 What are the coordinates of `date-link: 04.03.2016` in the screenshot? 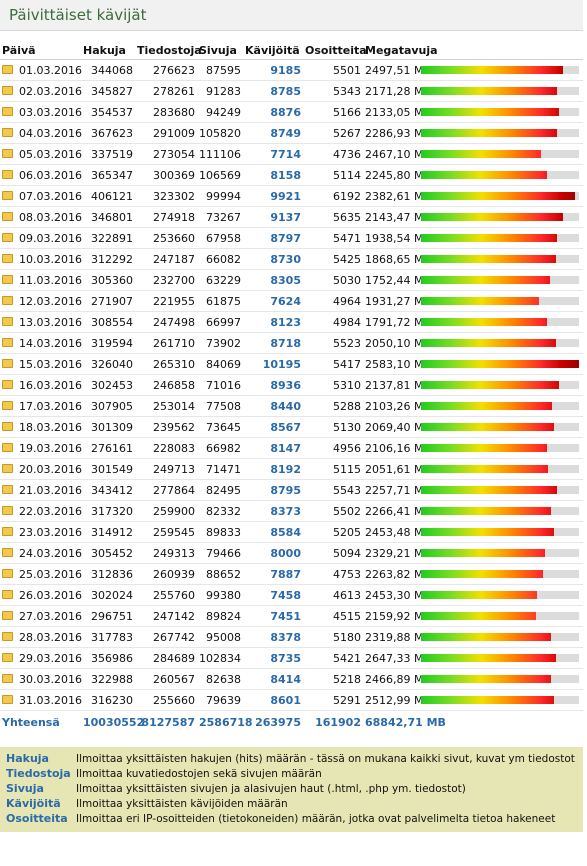 It's located at (50, 133).